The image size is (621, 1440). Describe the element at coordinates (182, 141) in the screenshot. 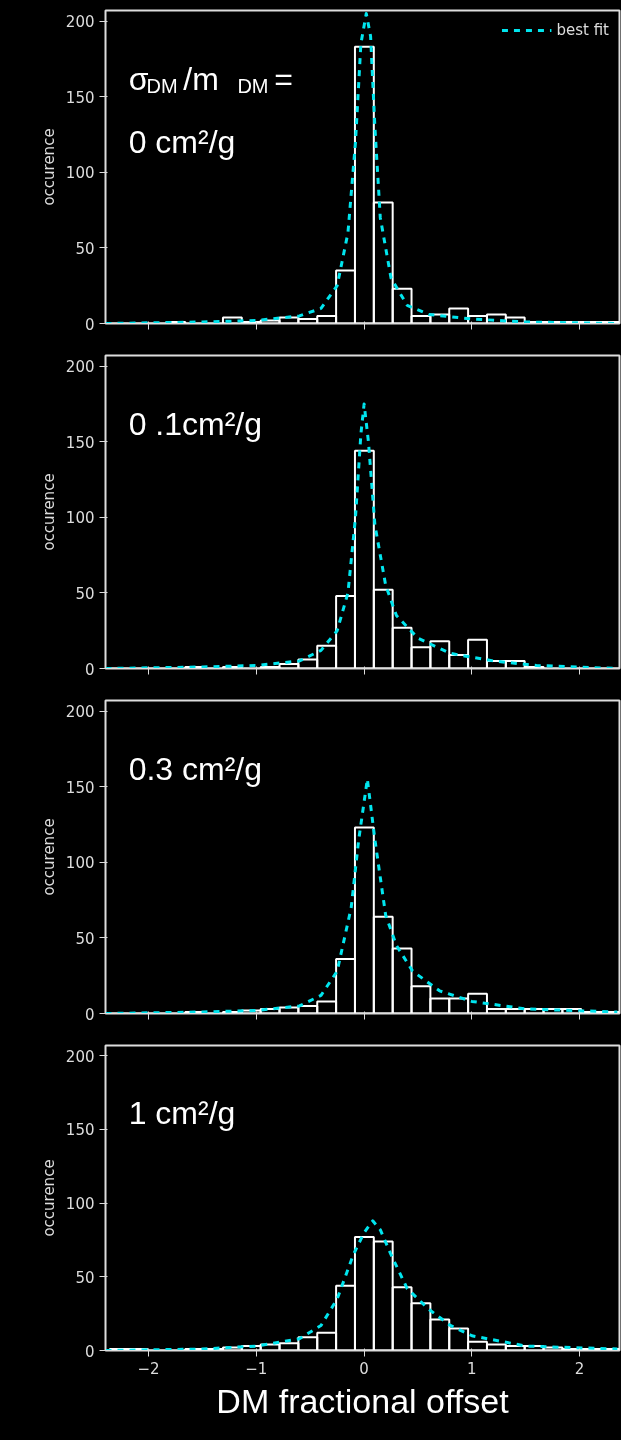

I see `annotation: 0 cm²/g` at that location.